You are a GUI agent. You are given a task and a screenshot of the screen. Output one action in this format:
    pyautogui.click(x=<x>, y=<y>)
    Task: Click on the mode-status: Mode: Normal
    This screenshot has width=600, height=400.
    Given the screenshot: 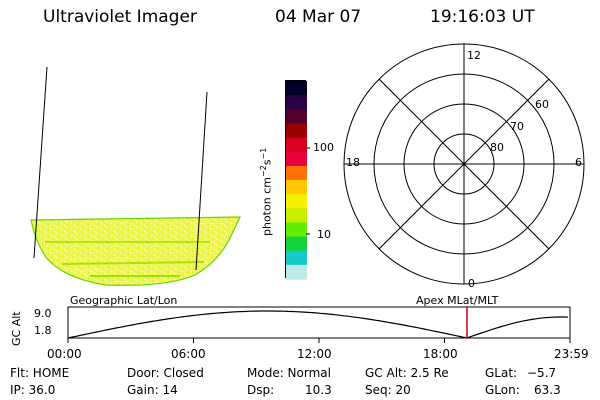 What is the action you would take?
    pyautogui.click(x=289, y=373)
    